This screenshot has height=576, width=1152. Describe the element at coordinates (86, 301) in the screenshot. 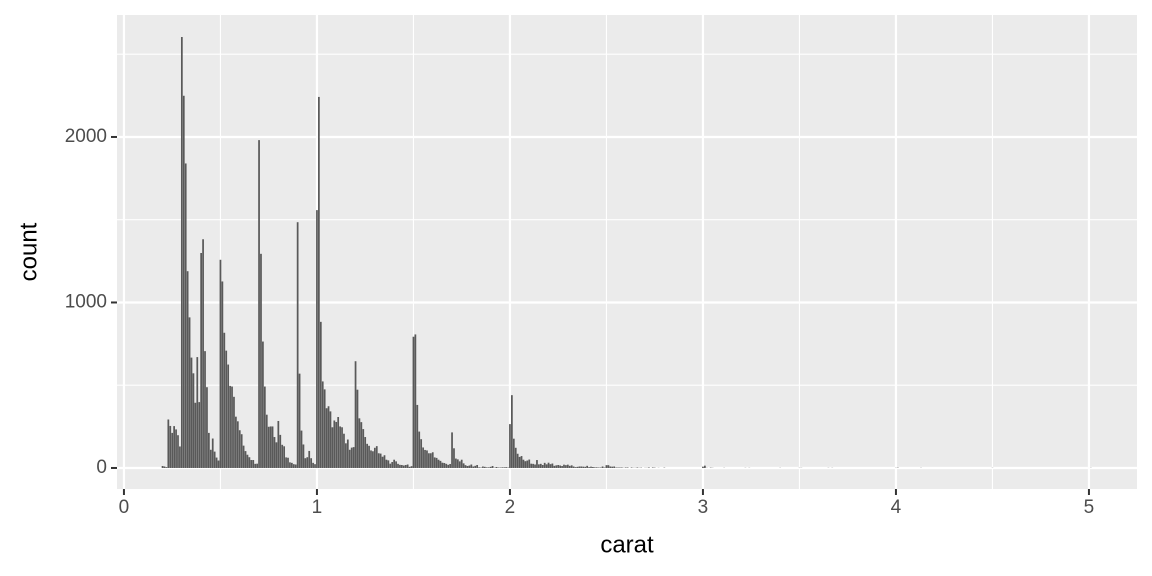

I see `y-tick-label: 1000` at that location.